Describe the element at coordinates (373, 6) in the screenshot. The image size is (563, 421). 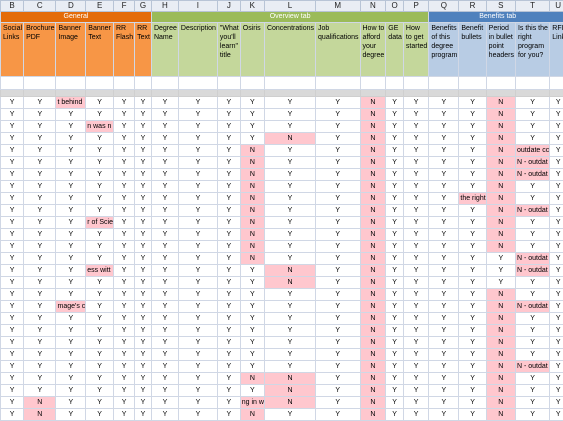
I see `column-header-n: N` at that location.